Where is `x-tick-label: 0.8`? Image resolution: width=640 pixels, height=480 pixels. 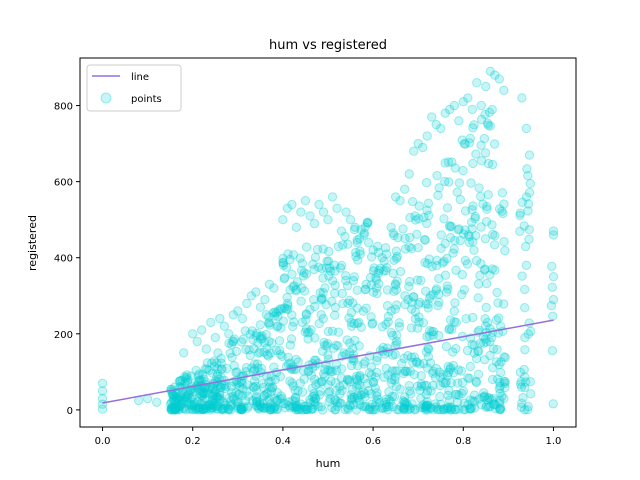 x-tick-label: 0.8 is located at coordinates (463, 441).